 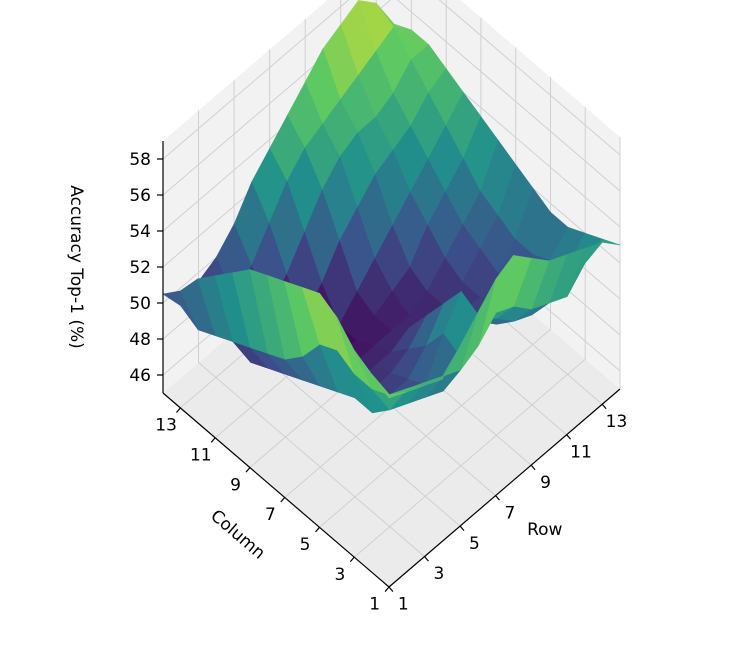 What do you see at coordinates (544, 530) in the screenshot?
I see `x-axis-label: Row` at bounding box center [544, 530].